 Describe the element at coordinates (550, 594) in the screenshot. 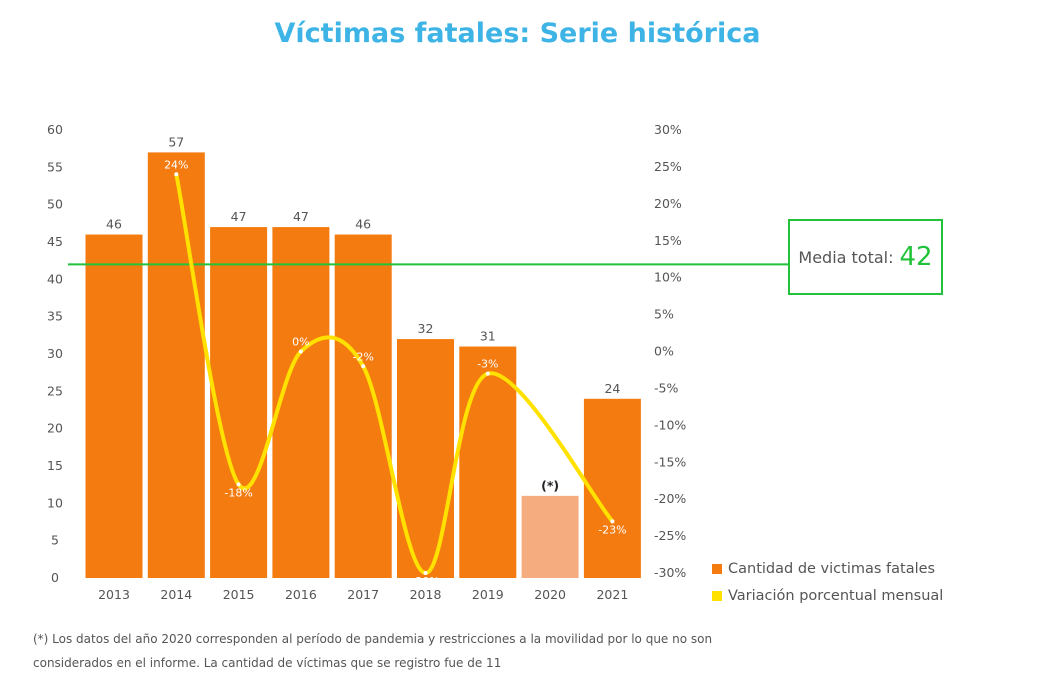

I see `x-axis-tick: 2020` at that location.